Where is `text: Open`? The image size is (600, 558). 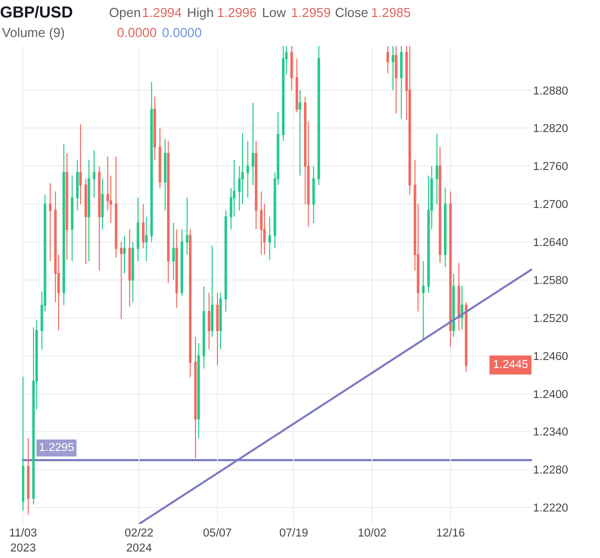
text: Open is located at coordinates (125, 12).